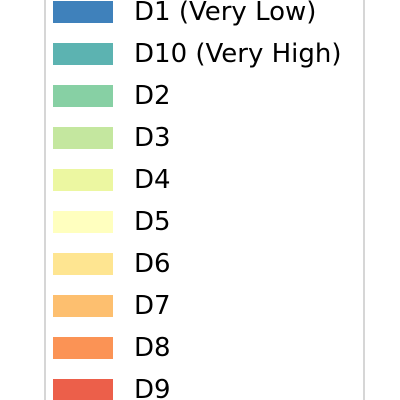 The height and width of the screenshot is (400, 400). I want to click on legend-label: D6, so click(152, 264).